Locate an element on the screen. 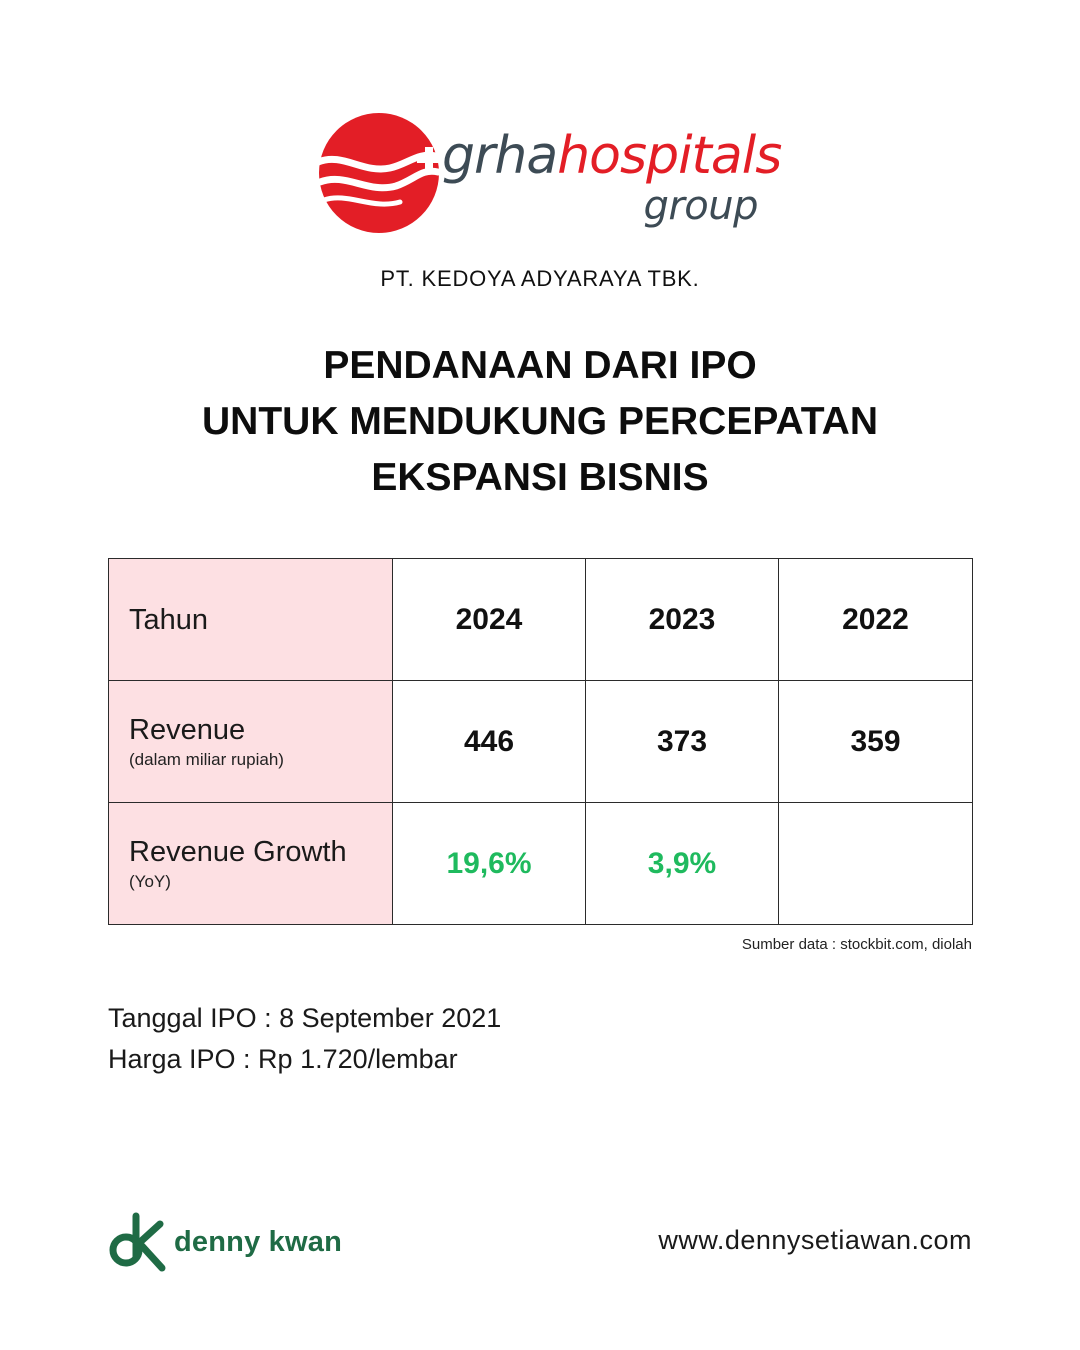  table-row-growth: Revenue Growth (YoY) 19,6% 3,9% is located at coordinates (540, 863).